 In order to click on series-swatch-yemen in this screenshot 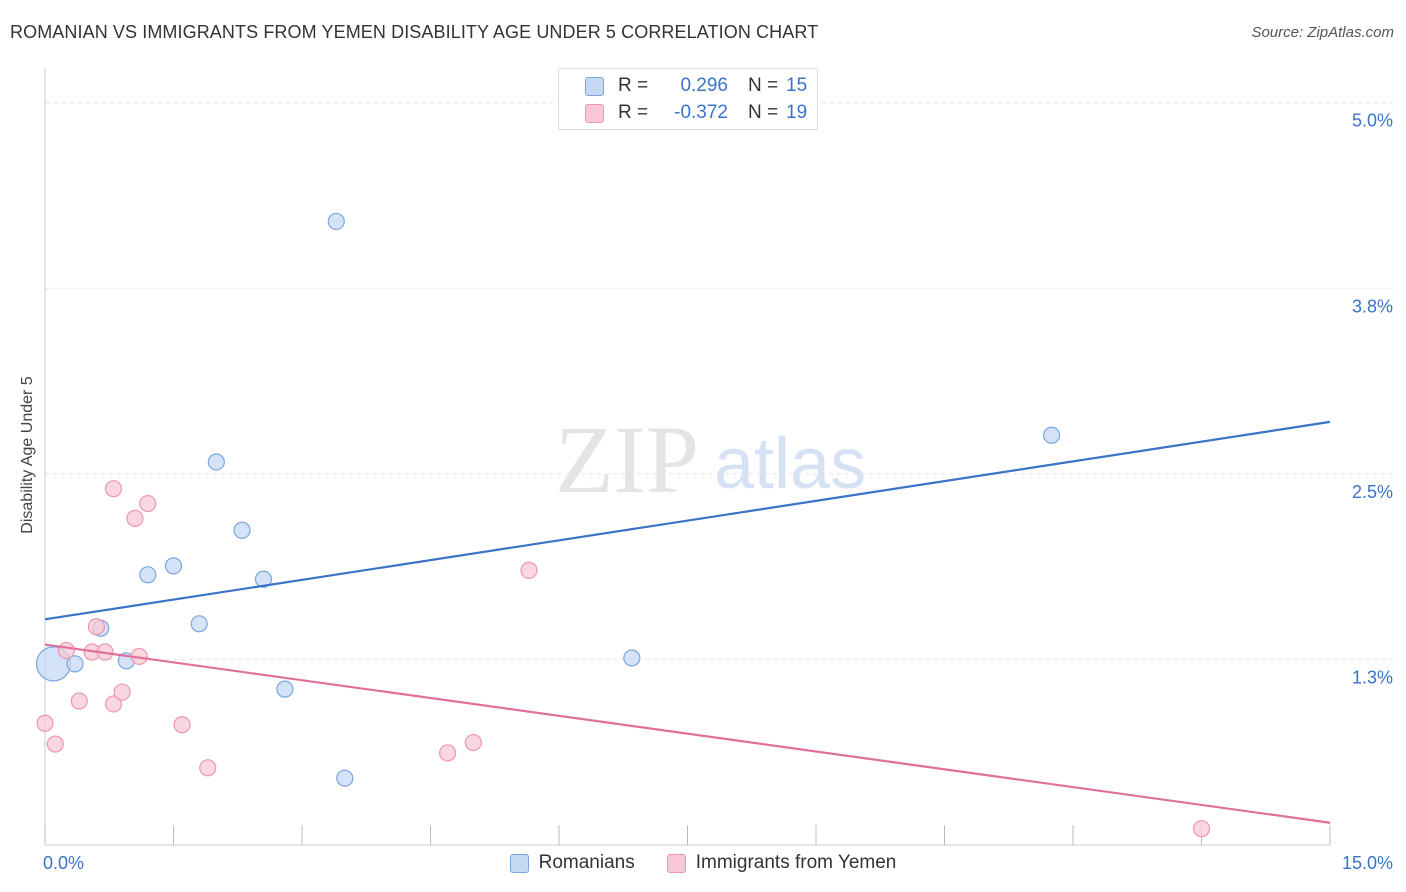, I will do `click(676, 863)`.